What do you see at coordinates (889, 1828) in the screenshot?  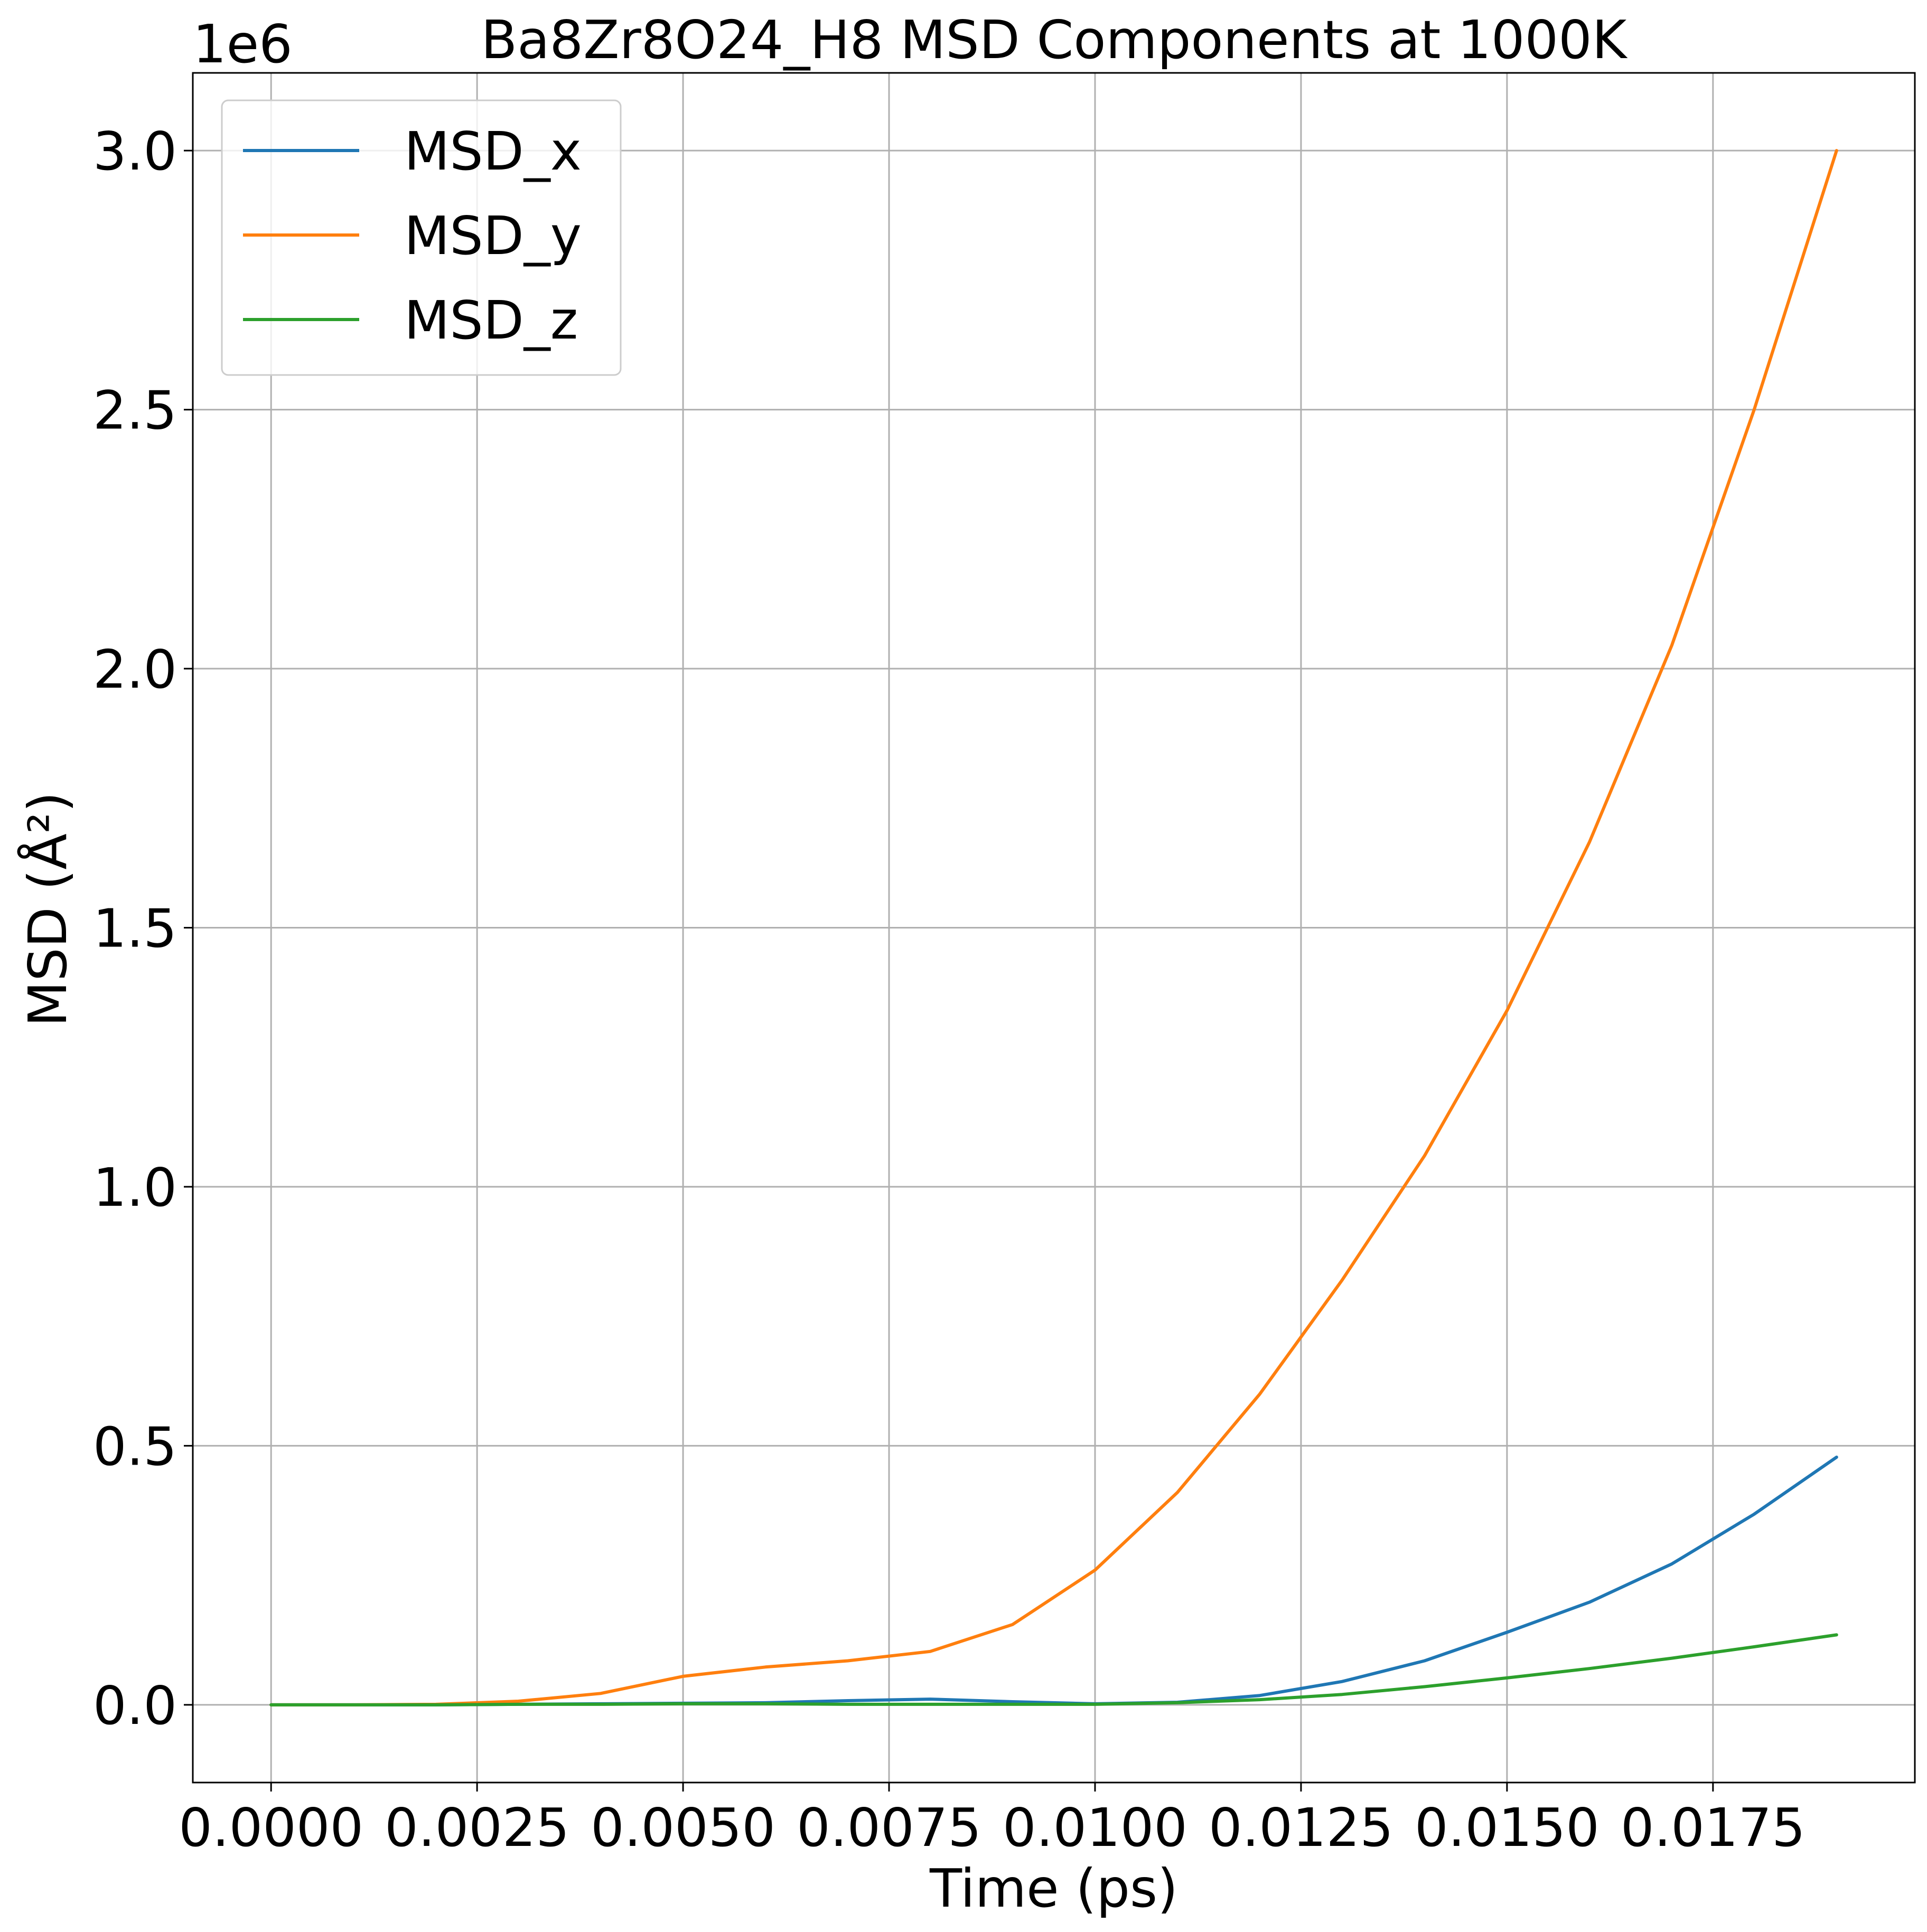 I see `x-tick-label: 0.0075` at bounding box center [889, 1828].